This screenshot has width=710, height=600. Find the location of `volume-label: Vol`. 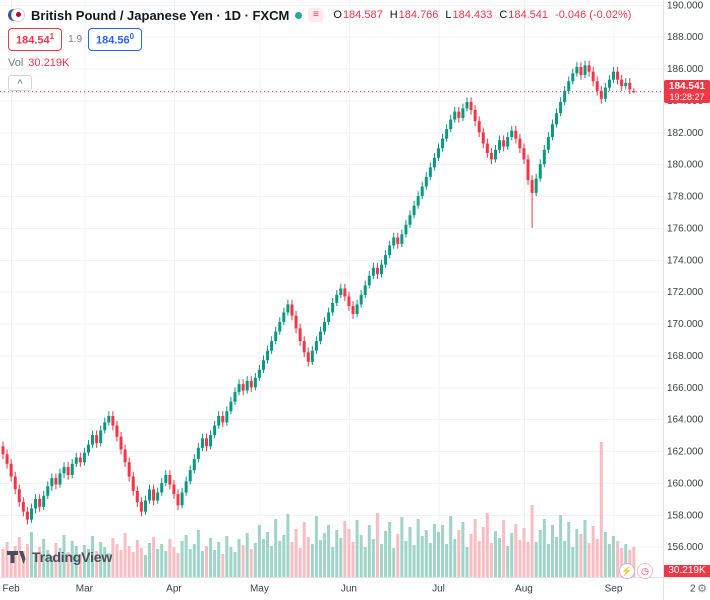

volume-label: Vol is located at coordinates (16, 62).